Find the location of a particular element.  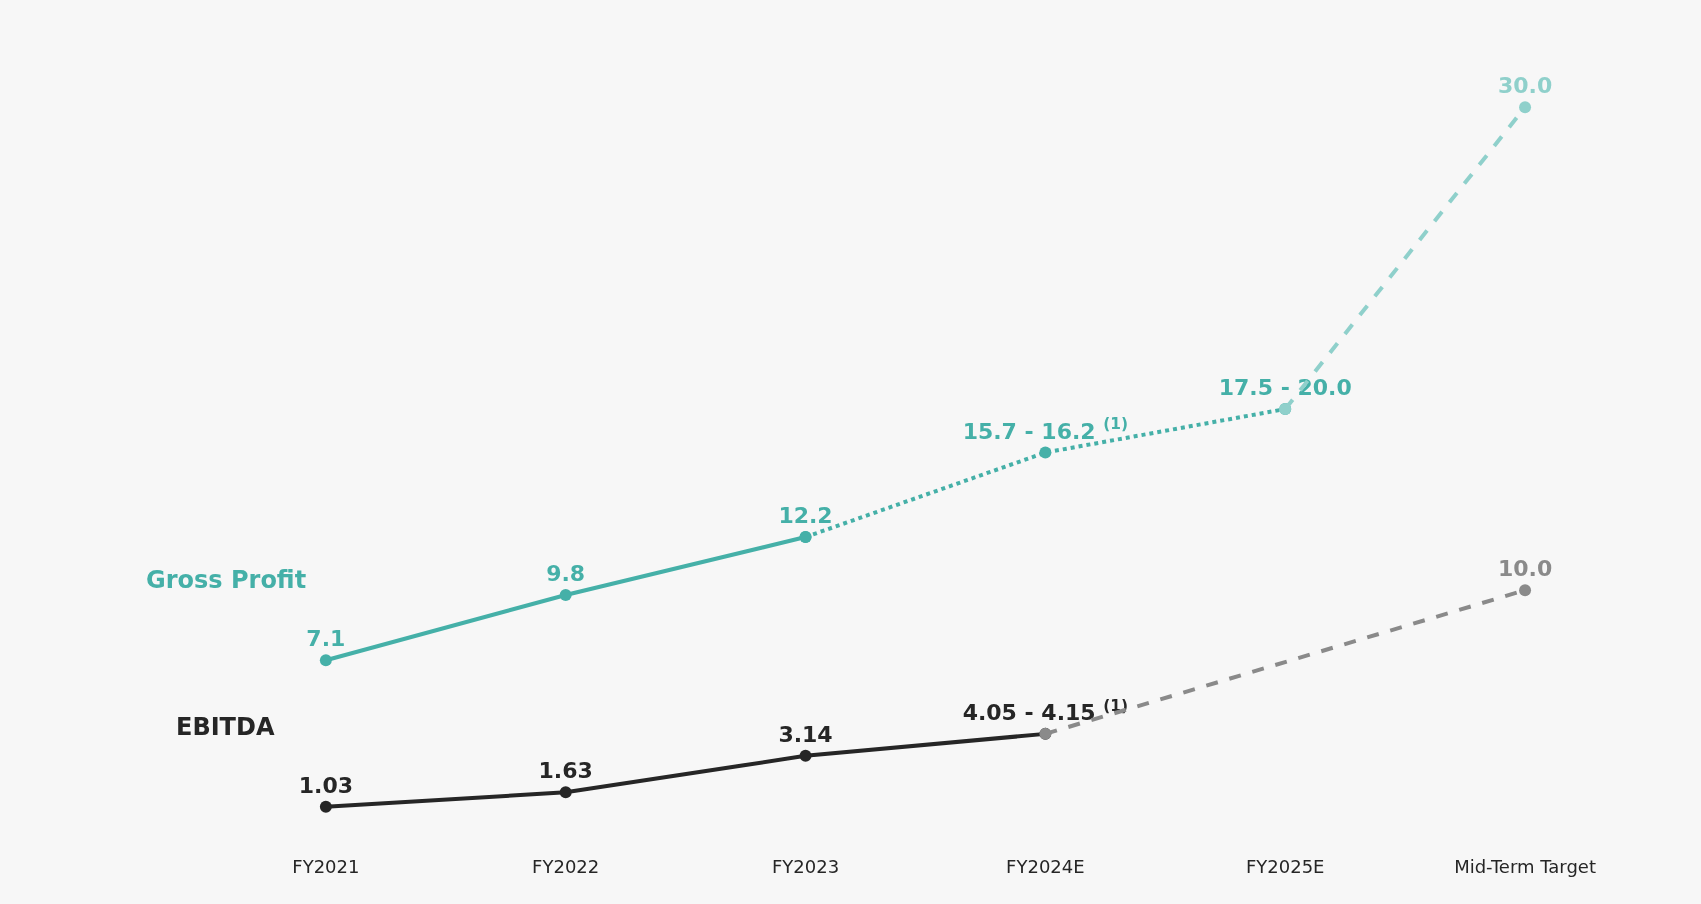

data-label: 30.0 is located at coordinates (1525, 86).